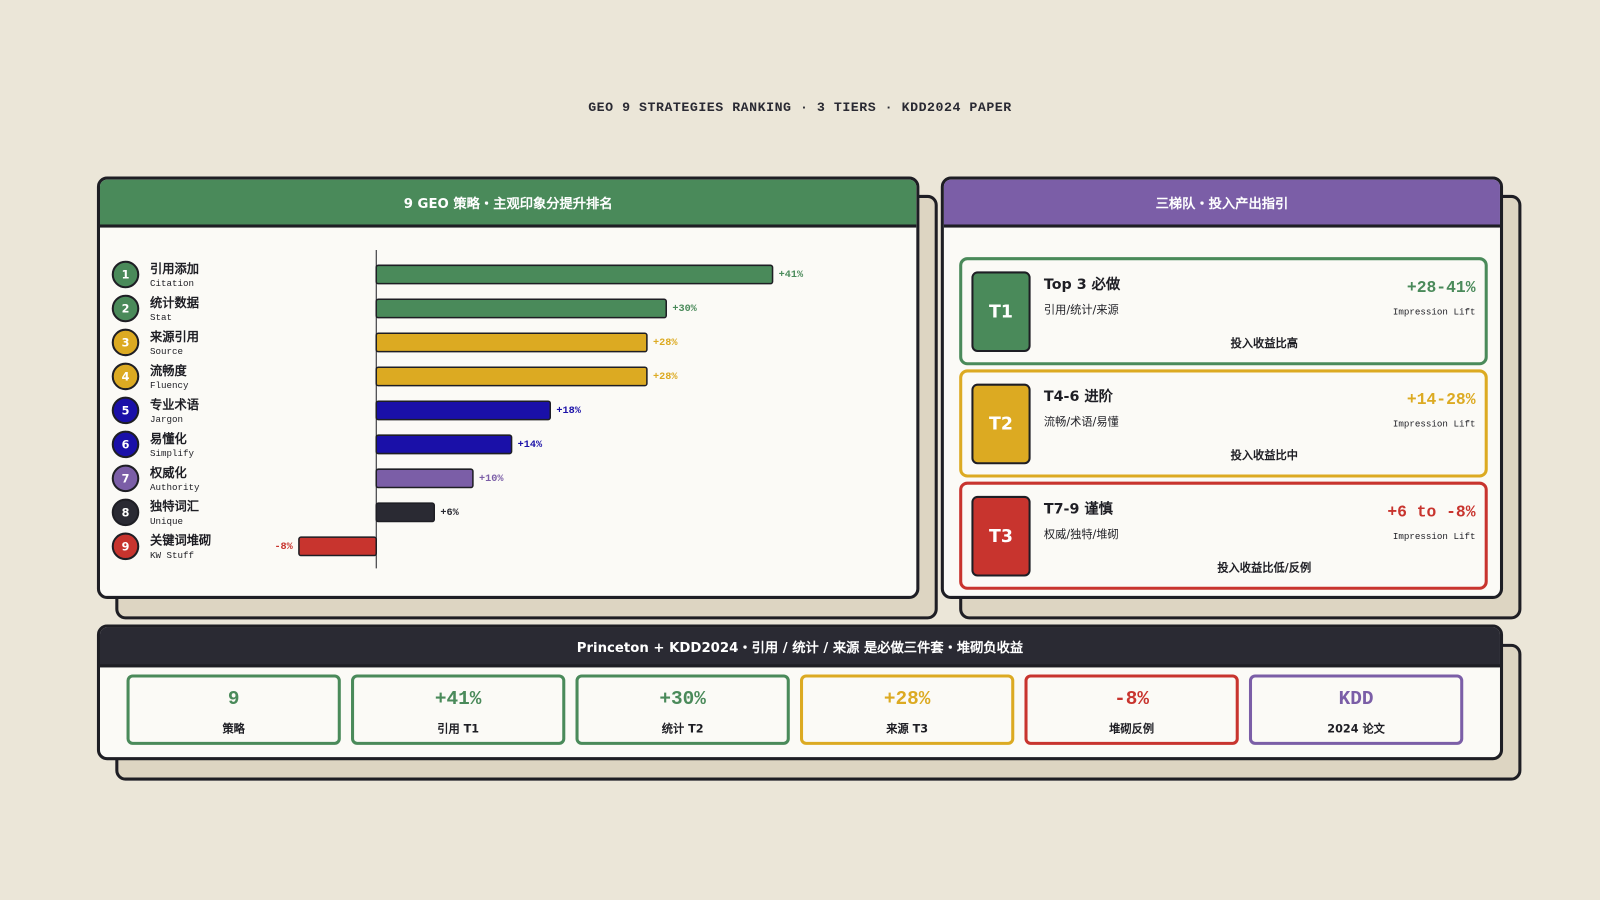 This screenshot has height=900, width=1600. Describe the element at coordinates (283, 547) in the screenshot. I see `value-label: -8%` at that location.